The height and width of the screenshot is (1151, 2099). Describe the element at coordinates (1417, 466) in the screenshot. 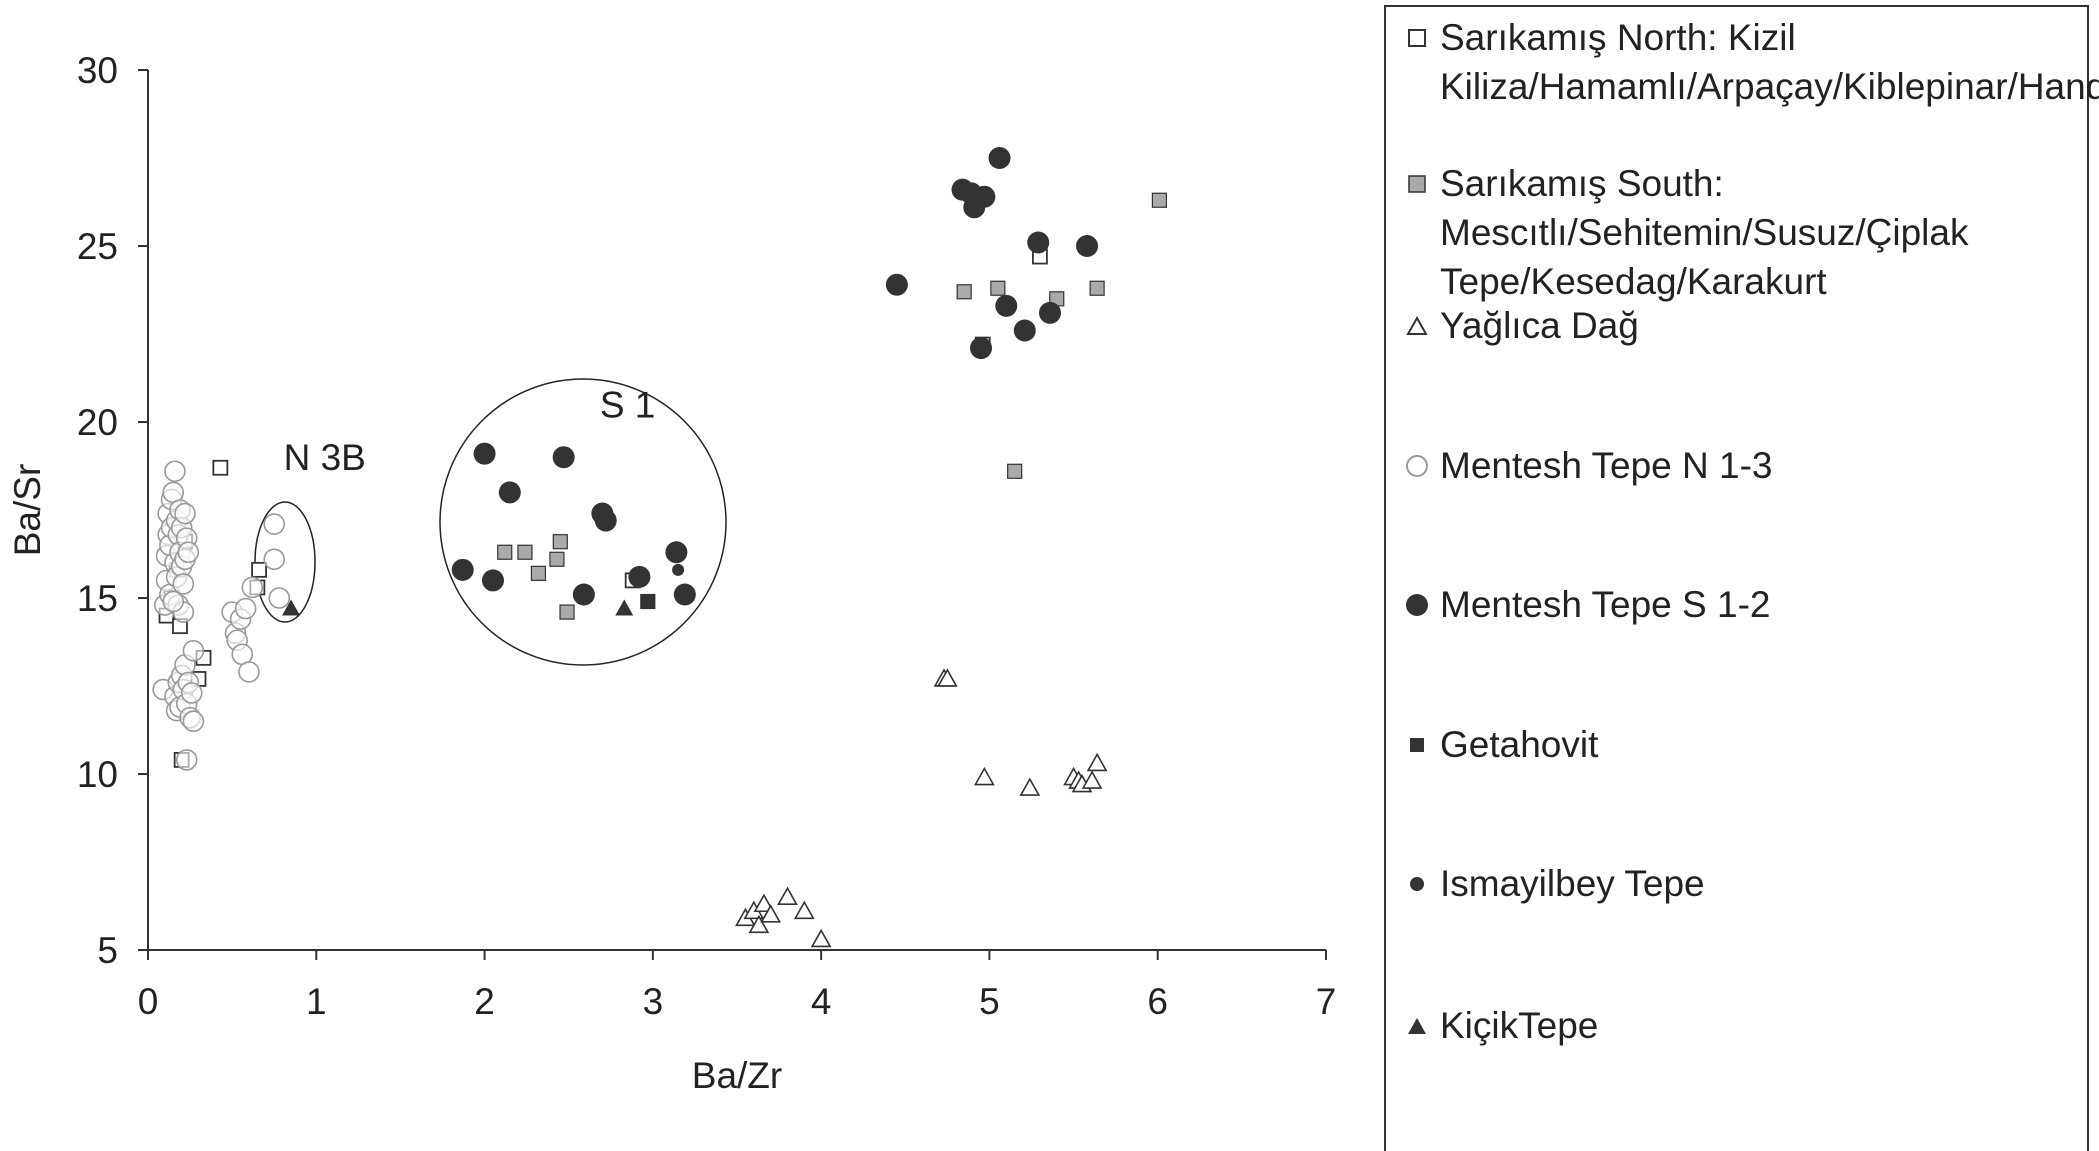

I see `circle-open-icon` at that location.